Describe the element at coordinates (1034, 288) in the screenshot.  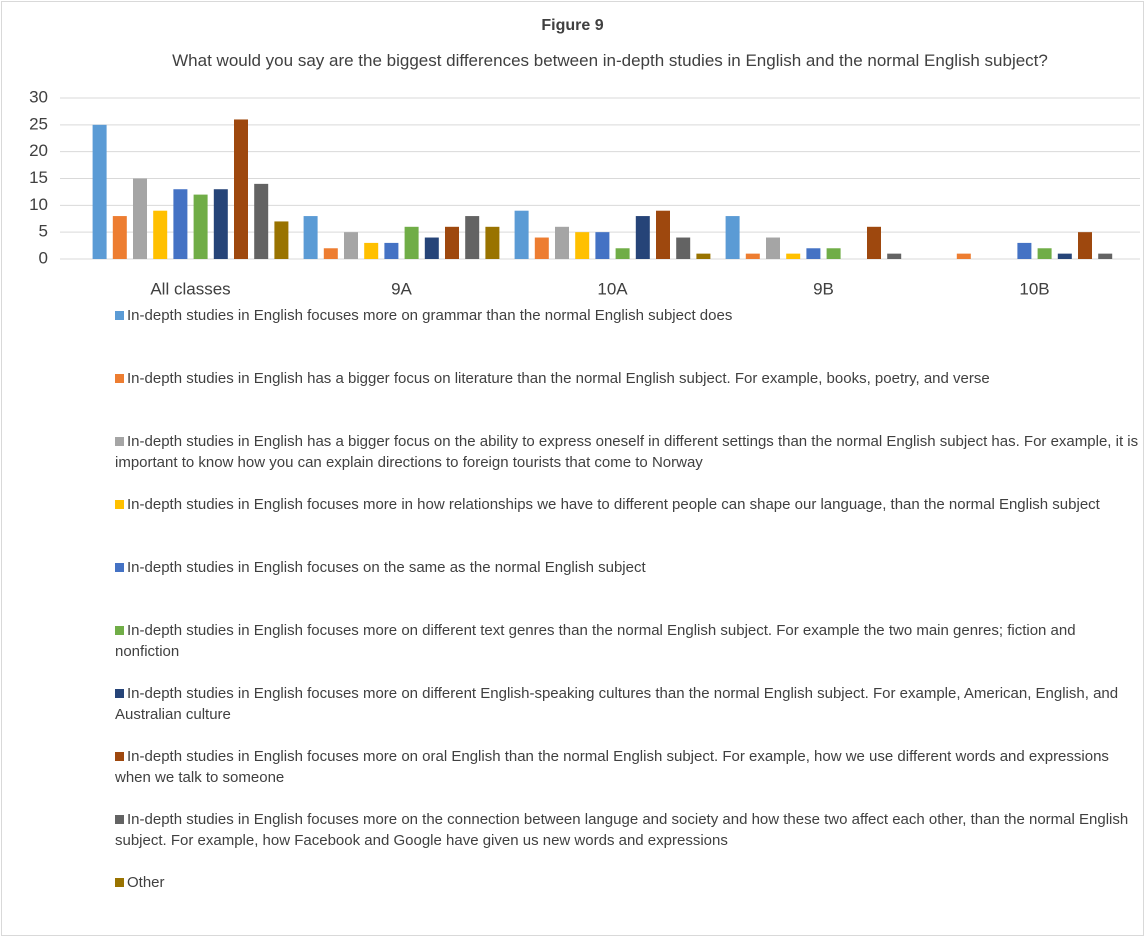
I see `x-tick-label: 10B` at that location.